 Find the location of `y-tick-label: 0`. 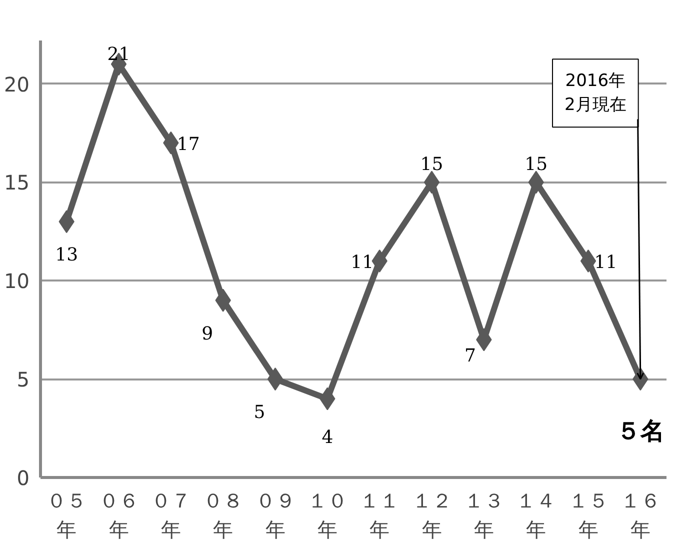

y-tick-label: 0 is located at coordinates (23, 478).